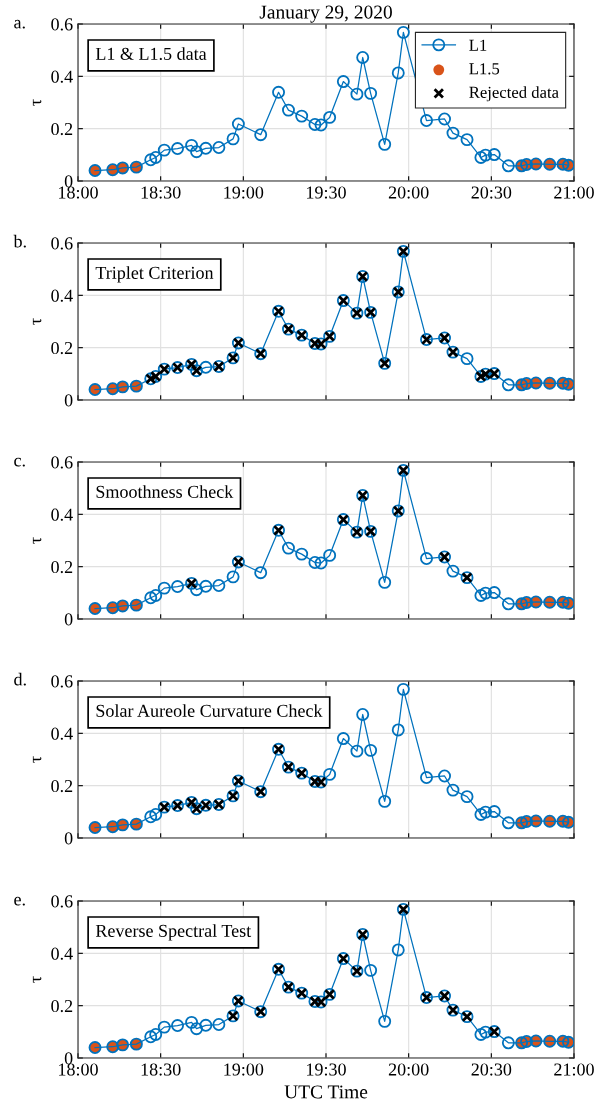 This screenshot has height=1111, width=600. What do you see at coordinates (151, 53) in the screenshot?
I see `annotation: L1 & L1.5 data` at bounding box center [151, 53].